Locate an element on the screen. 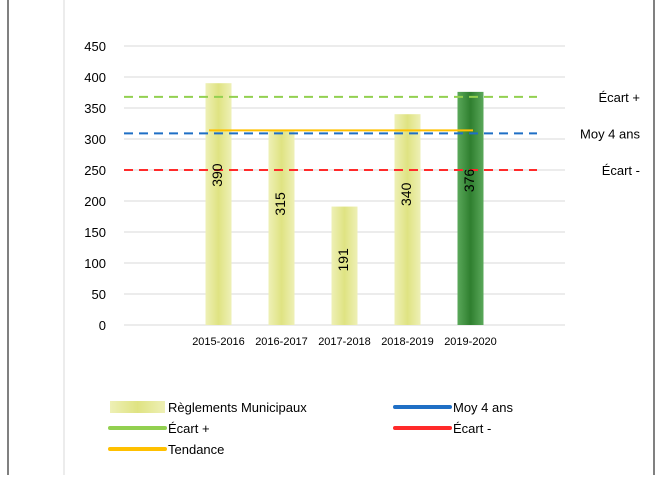 Image resolution: width=656 pixels, height=480 pixels. y-tick-label: 350 is located at coordinates (95, 108).